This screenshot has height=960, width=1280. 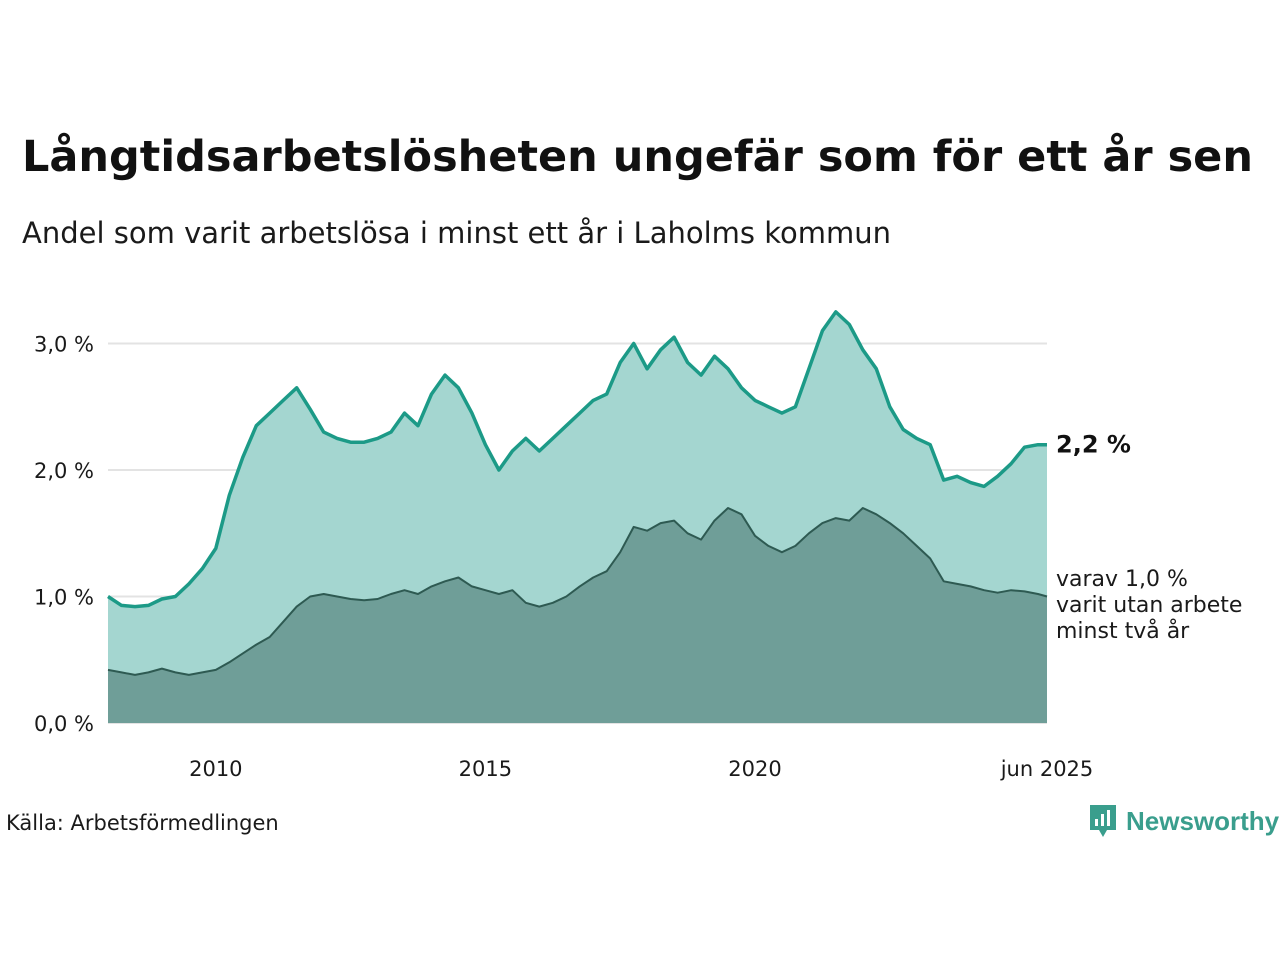 What do you see at coordinates (1103, 821) in the screenshot?
I see `newsworthy-icon` at bounding box center [1103, 821].